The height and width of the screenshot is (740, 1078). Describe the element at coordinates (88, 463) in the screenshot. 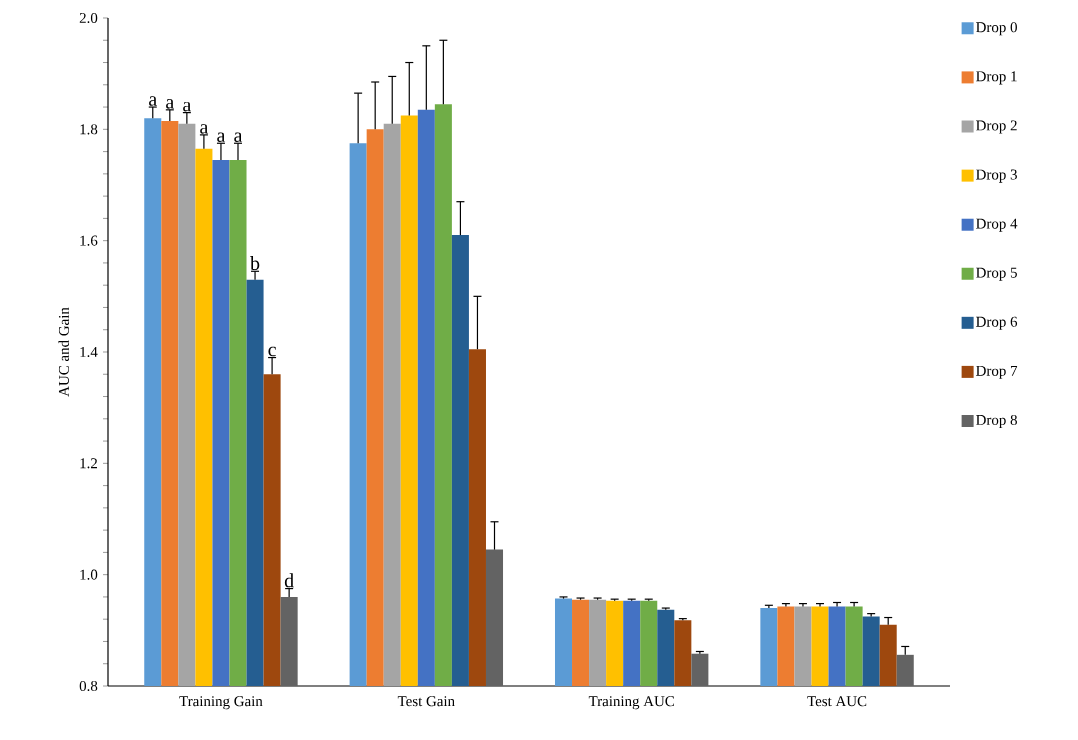

I see `y-tick-label: 1.2` at that location.